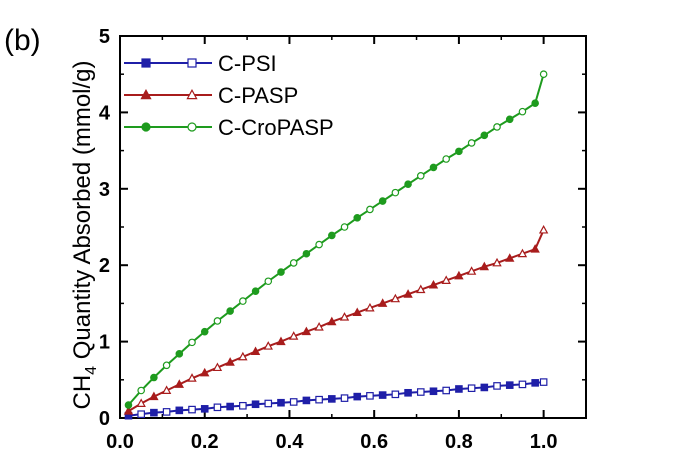 The width and height of the screenshot is (686, 469). What do you see at coordinates (374, 442) in the screenshot?
I see `x-tick-label: 0.6` at bounding box center [374, 442].